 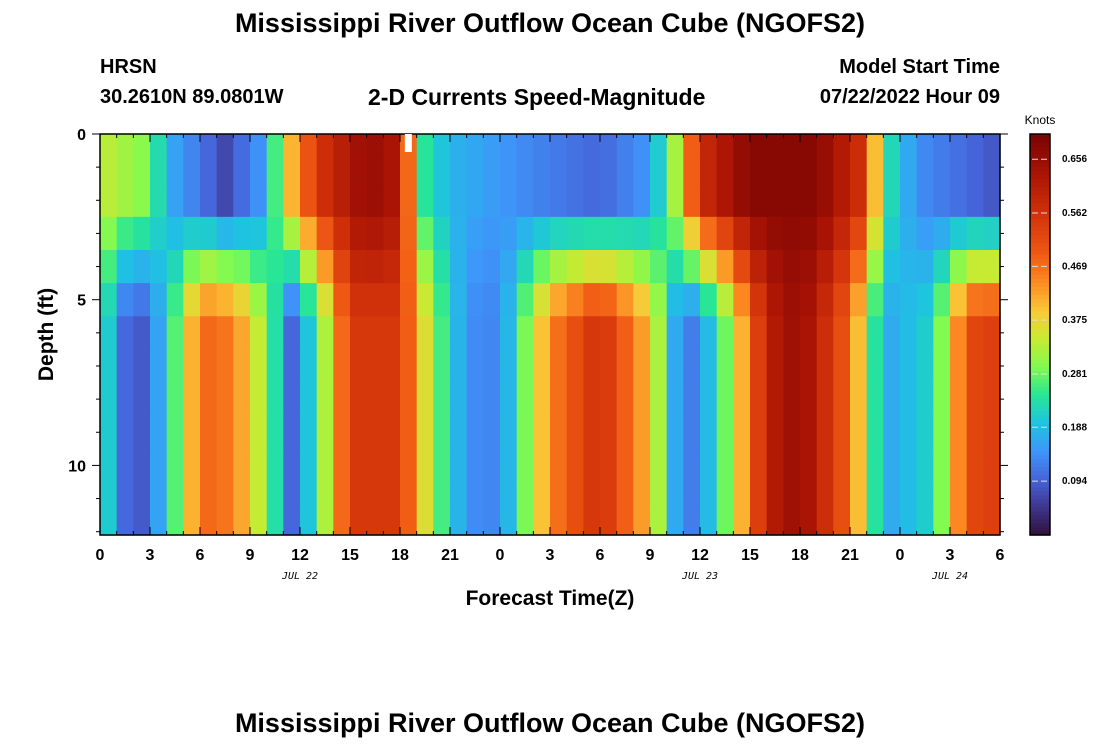 I want to click on colorbar-unit-label: Knots, so click(x=1040, y=120).